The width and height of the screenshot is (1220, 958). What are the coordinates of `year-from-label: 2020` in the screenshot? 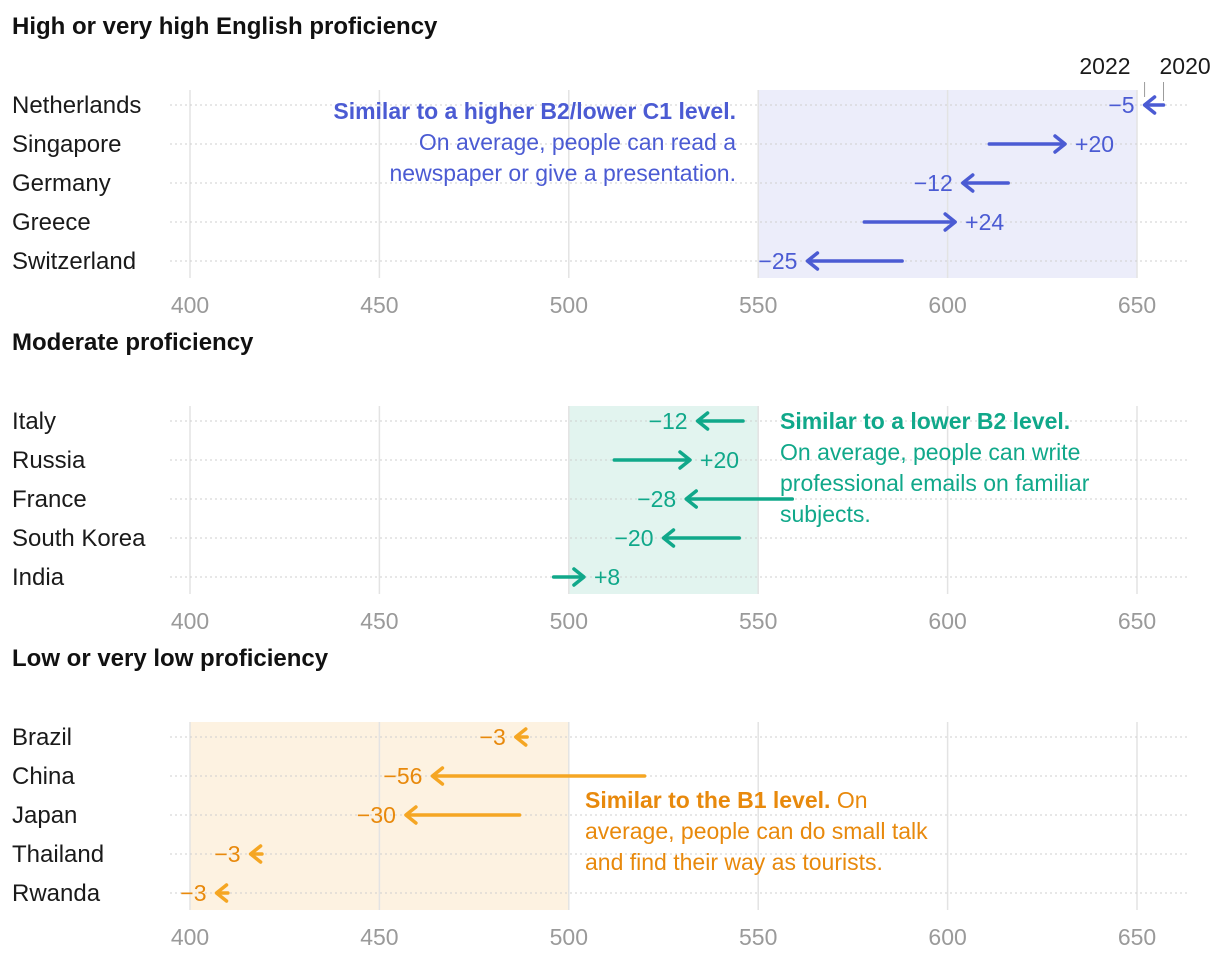 It's located at (1185, 66).